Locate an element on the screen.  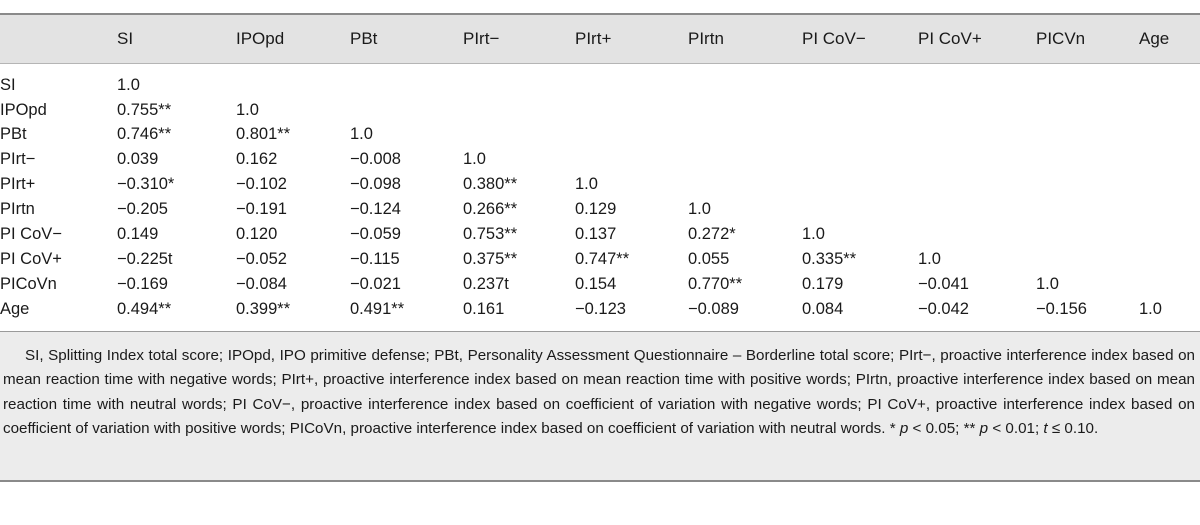
row-label: PI CoV+ is located at coordinates (31, 259).